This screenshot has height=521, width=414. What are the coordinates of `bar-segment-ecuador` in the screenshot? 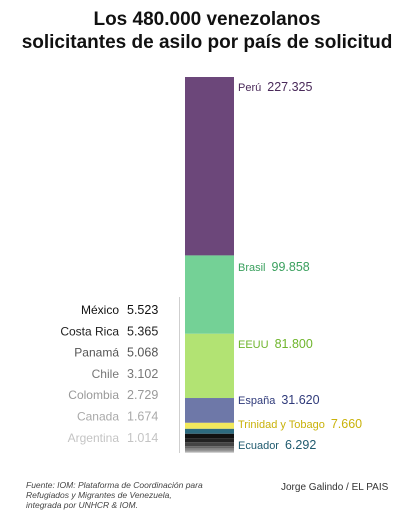 It's located at (209, 431).